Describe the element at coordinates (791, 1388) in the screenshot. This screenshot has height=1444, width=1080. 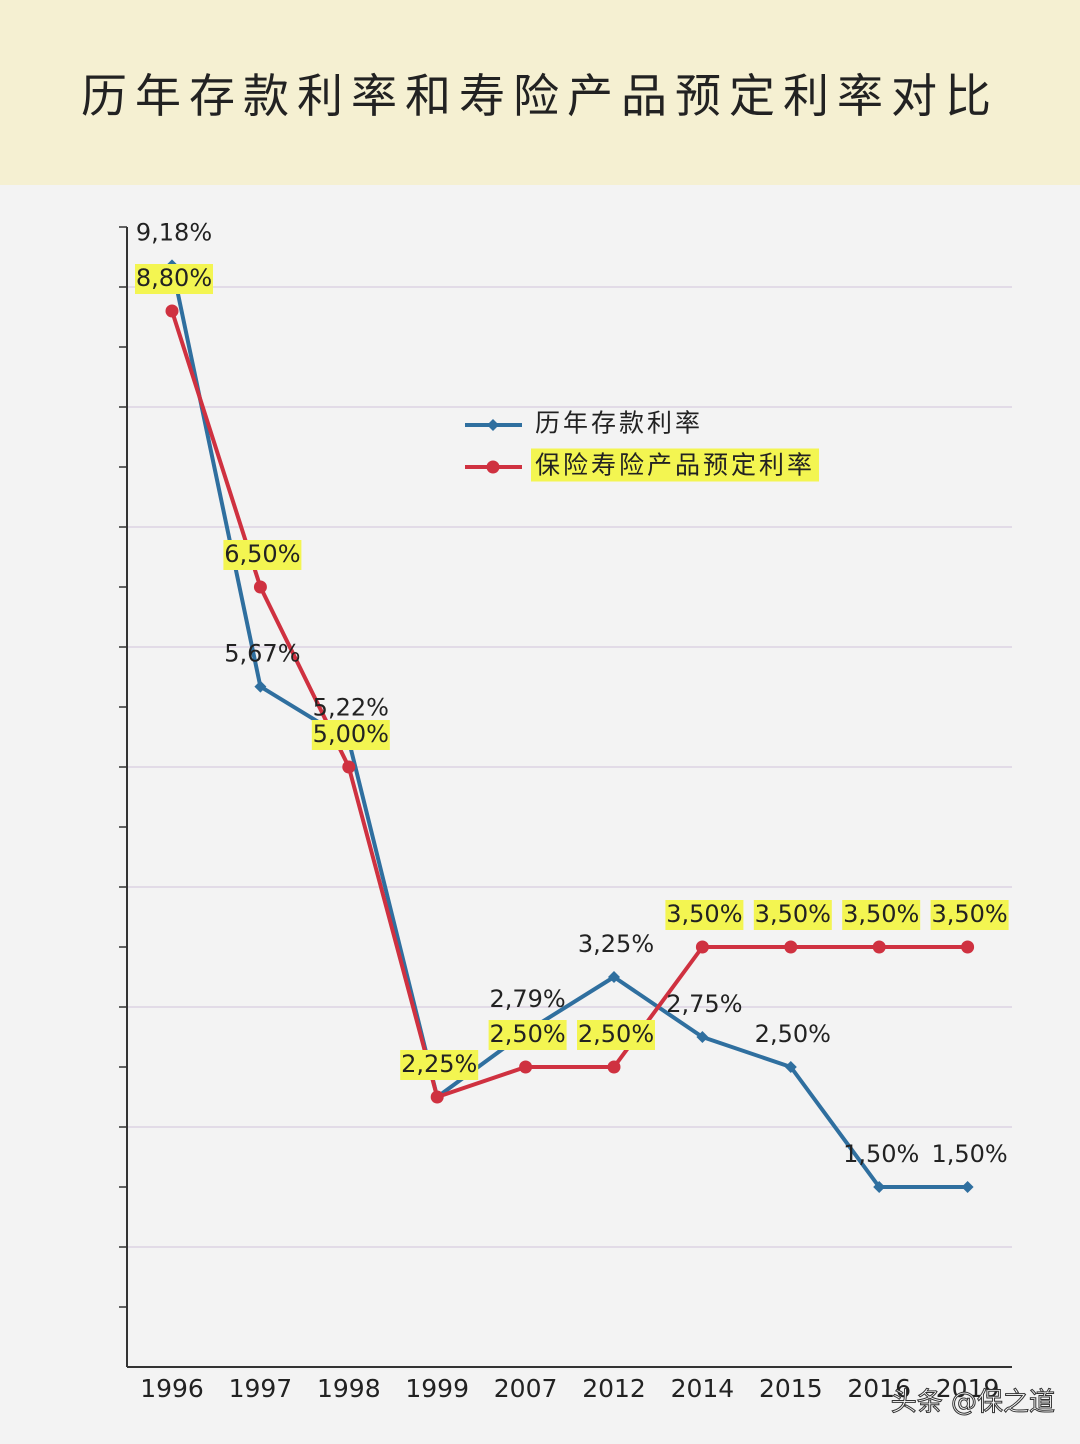
I see `x-tick-label: 2015` at that location.